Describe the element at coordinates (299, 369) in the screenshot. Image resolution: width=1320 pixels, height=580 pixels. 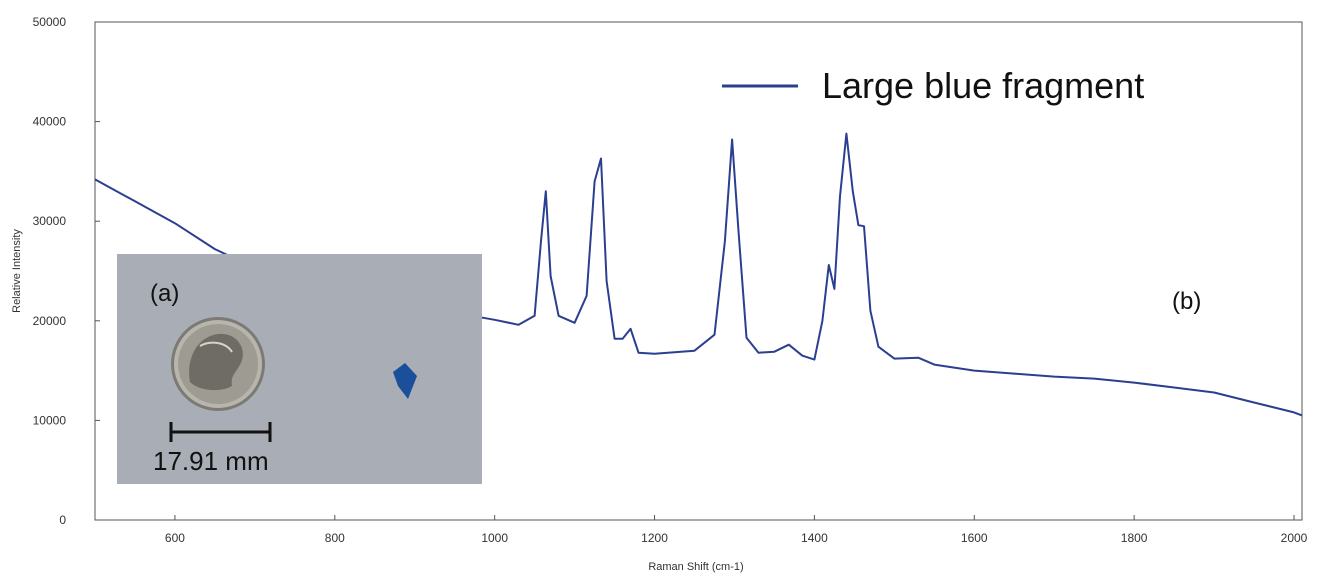
I see `inset-photo: (a) 17.91 mm` at that location.